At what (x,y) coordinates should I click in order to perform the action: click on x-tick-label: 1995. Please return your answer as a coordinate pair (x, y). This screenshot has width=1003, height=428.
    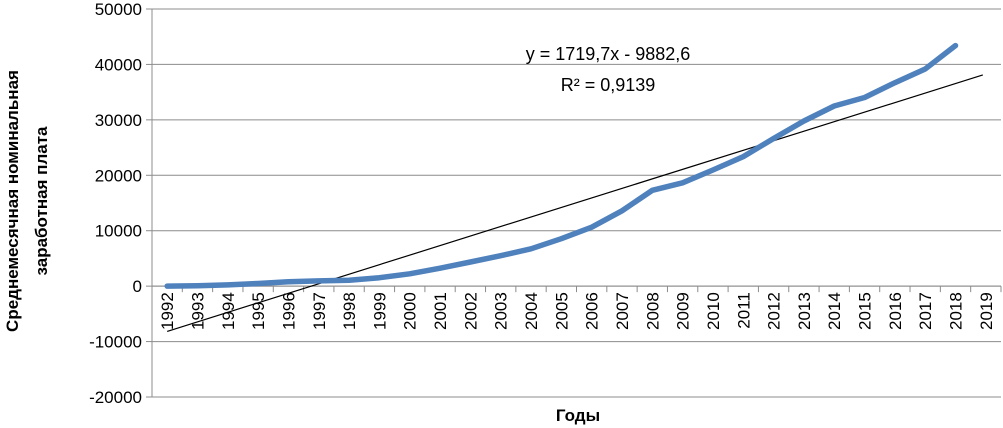
    Looking at the image, I should click on (258, 311).